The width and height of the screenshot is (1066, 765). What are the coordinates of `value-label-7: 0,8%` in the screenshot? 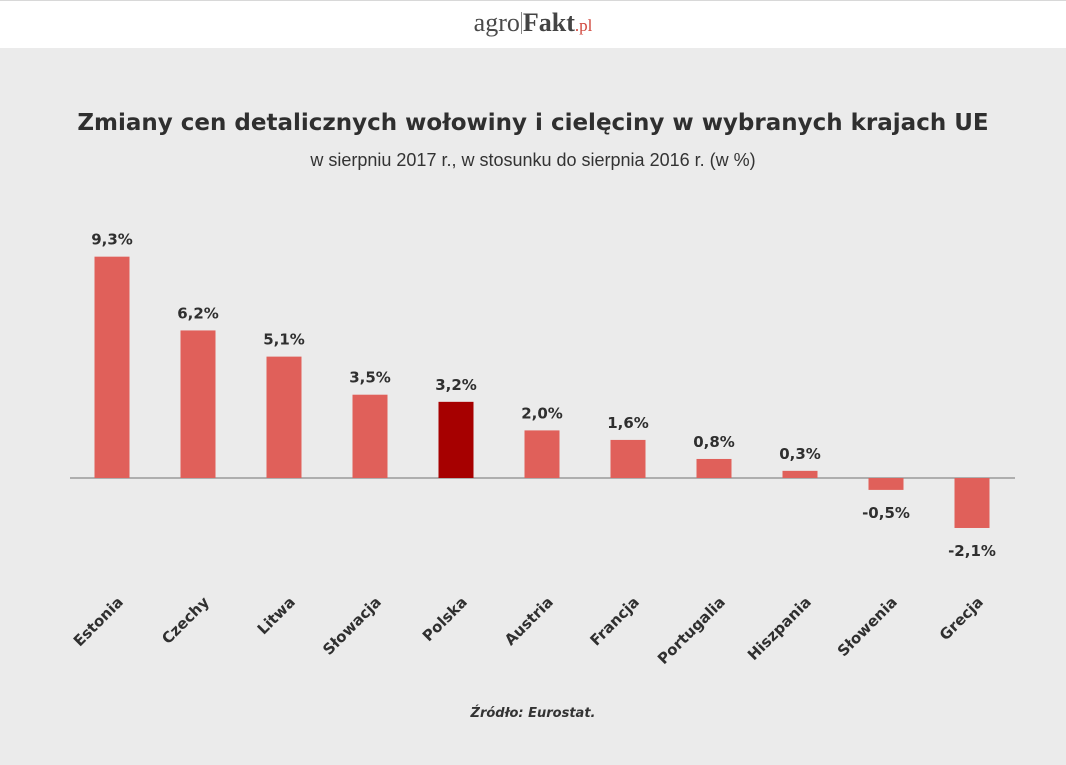 It's located at (714, 442).